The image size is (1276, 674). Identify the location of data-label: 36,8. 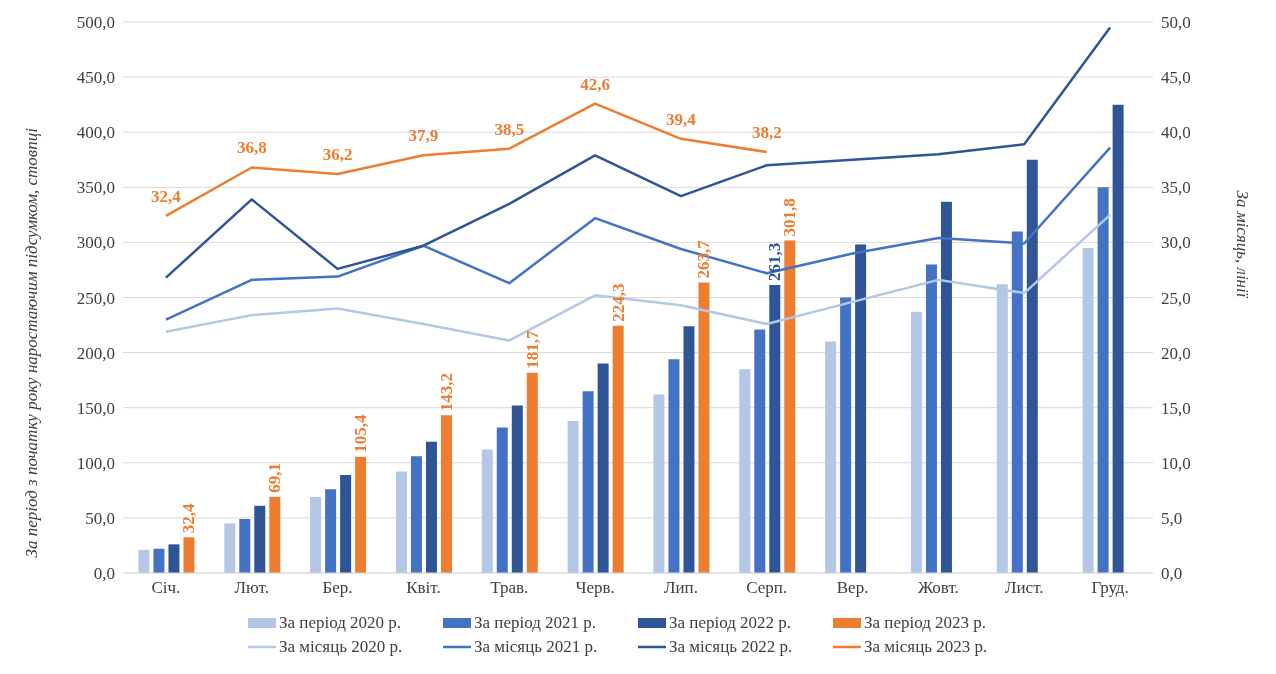
(251, 148).